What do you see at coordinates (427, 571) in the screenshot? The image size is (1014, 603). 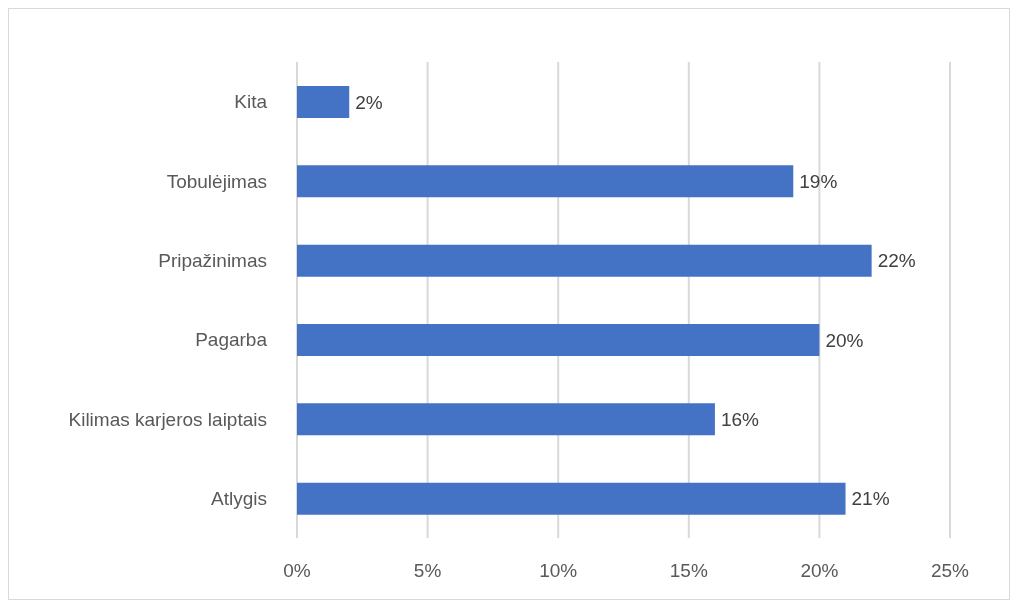 I see `x-tick-label: 5%` at bounding box center [427, 571].